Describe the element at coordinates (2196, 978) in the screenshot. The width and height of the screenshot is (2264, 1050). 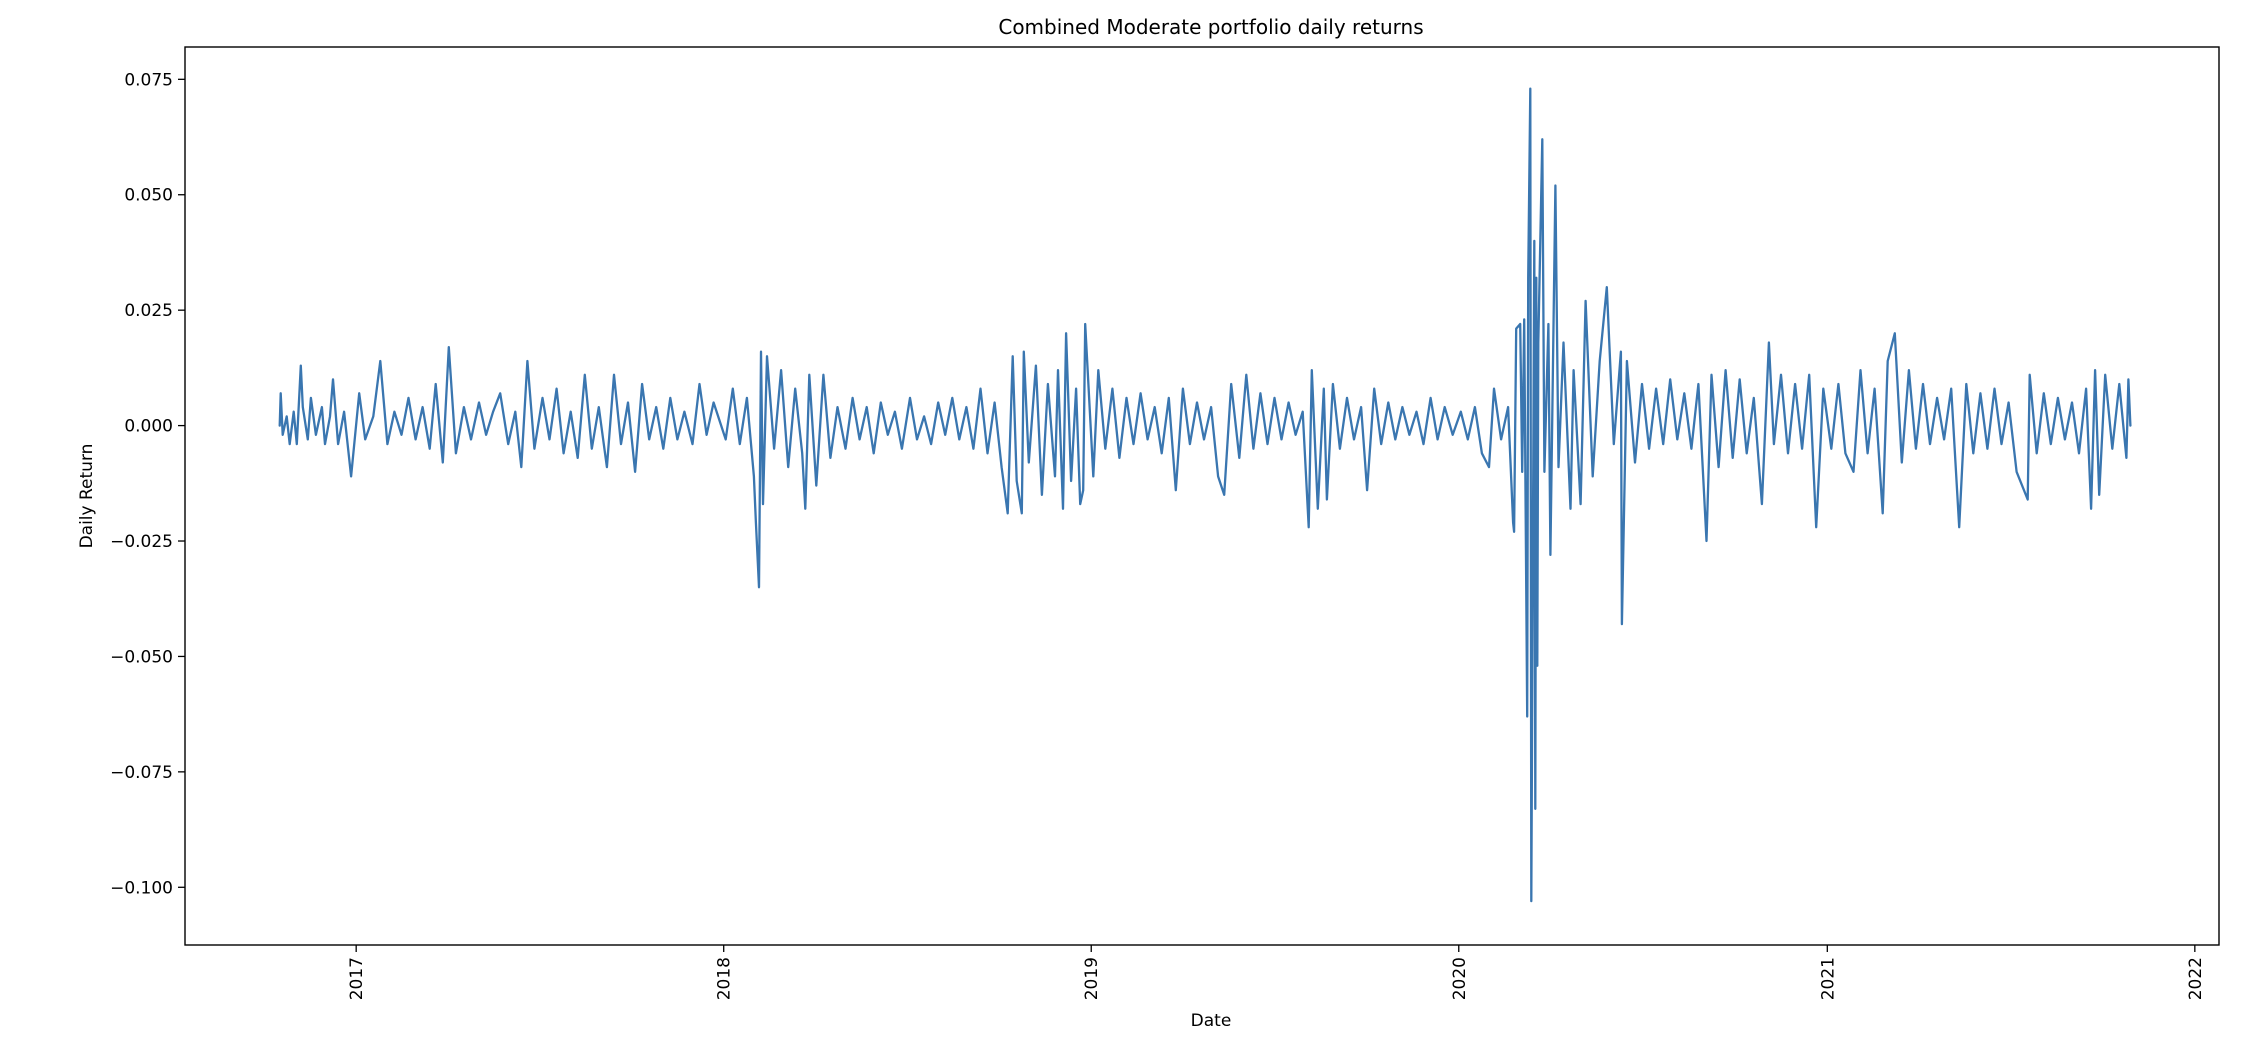
I see `x-tick-label: 2022` at that location.